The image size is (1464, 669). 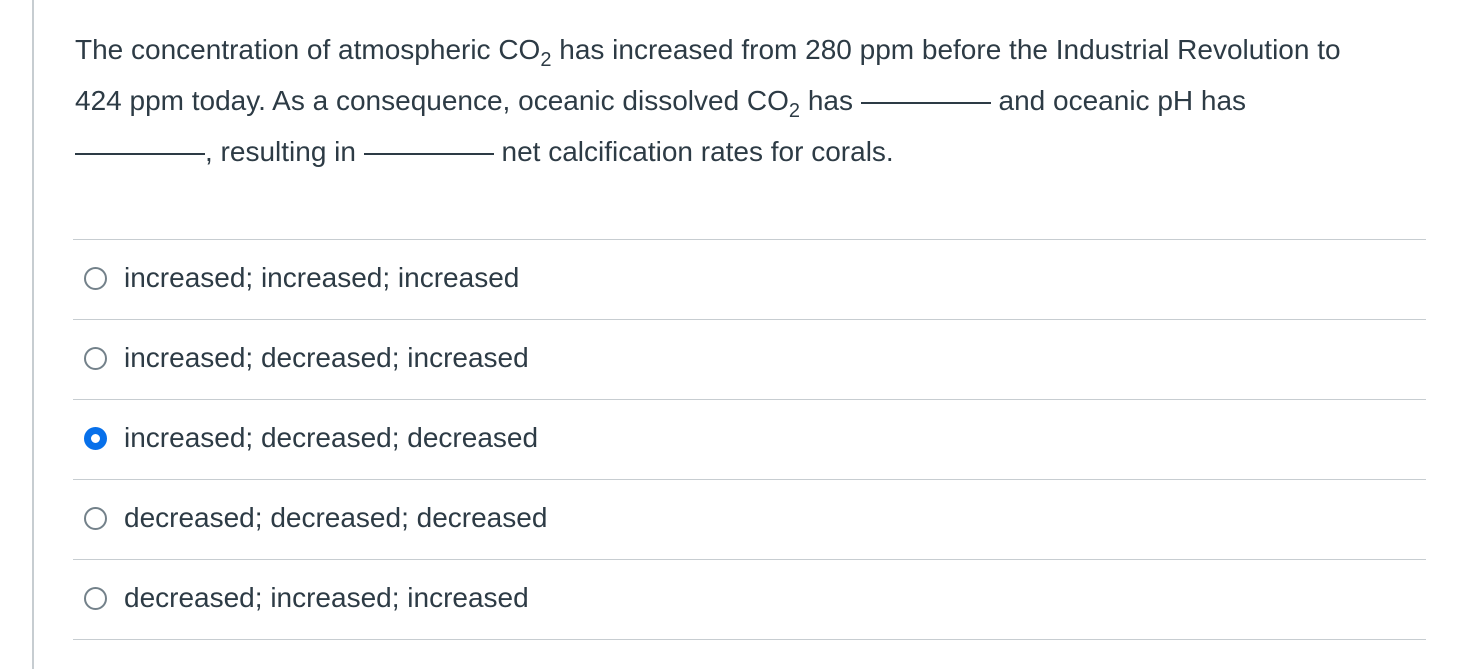 I want to click on question-text-part: The concentration of atmospheric CO, so click(x=308, y=49).